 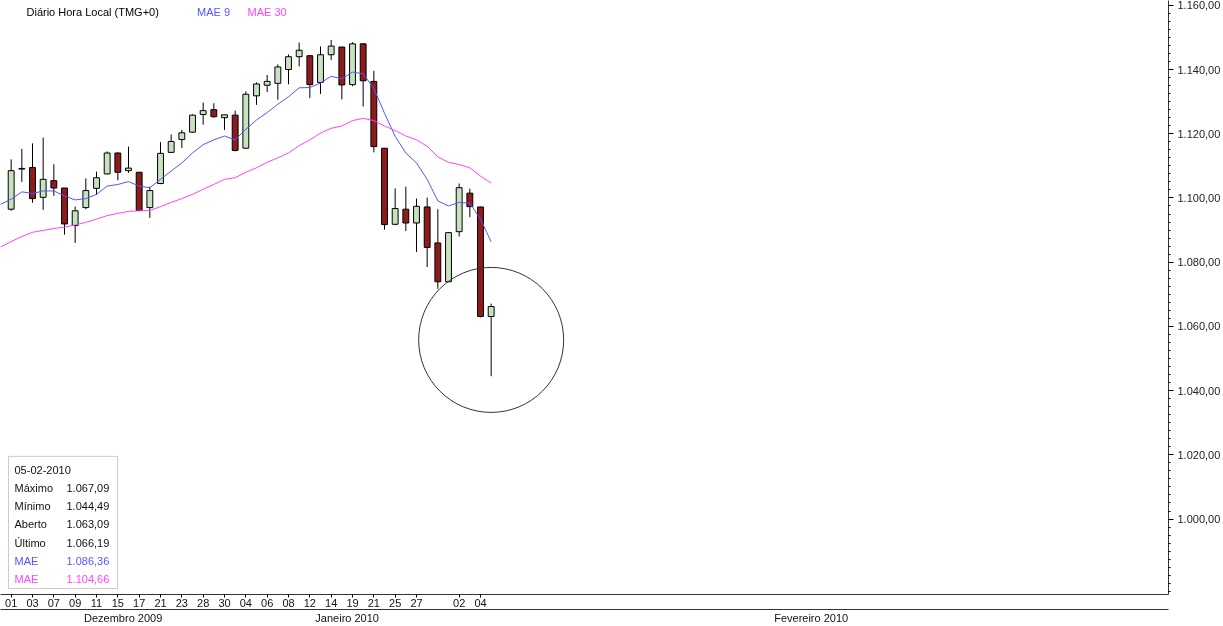 I want to click on x-tick-label: 19, so click(x=352, y=602).